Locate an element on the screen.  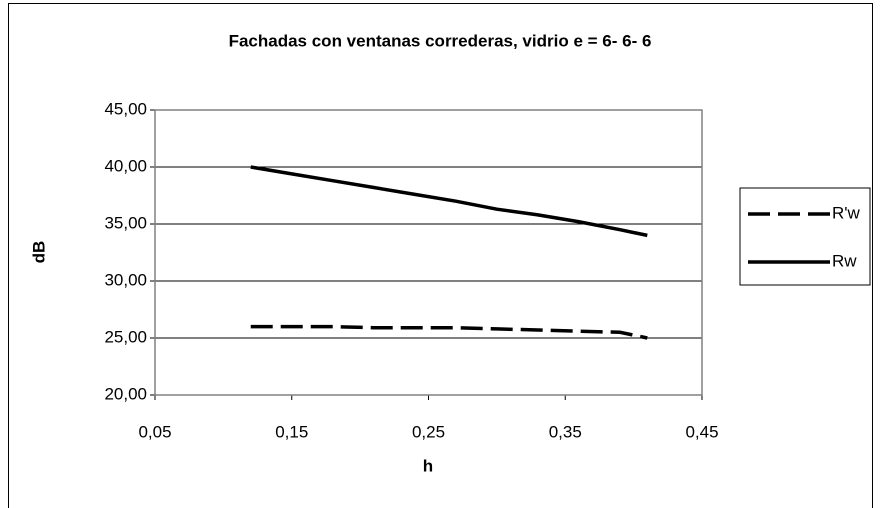
y-tick-label: 45,00 is located at coordinates (125, 108).